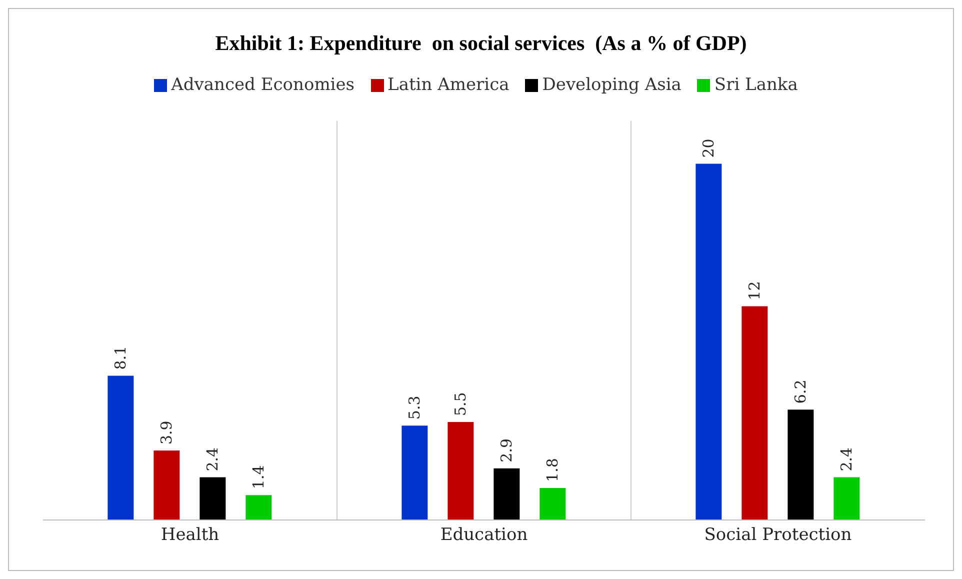 This screenshot has height=579, width=962. I want to click on data-label: 3.9, so click(167, 432).